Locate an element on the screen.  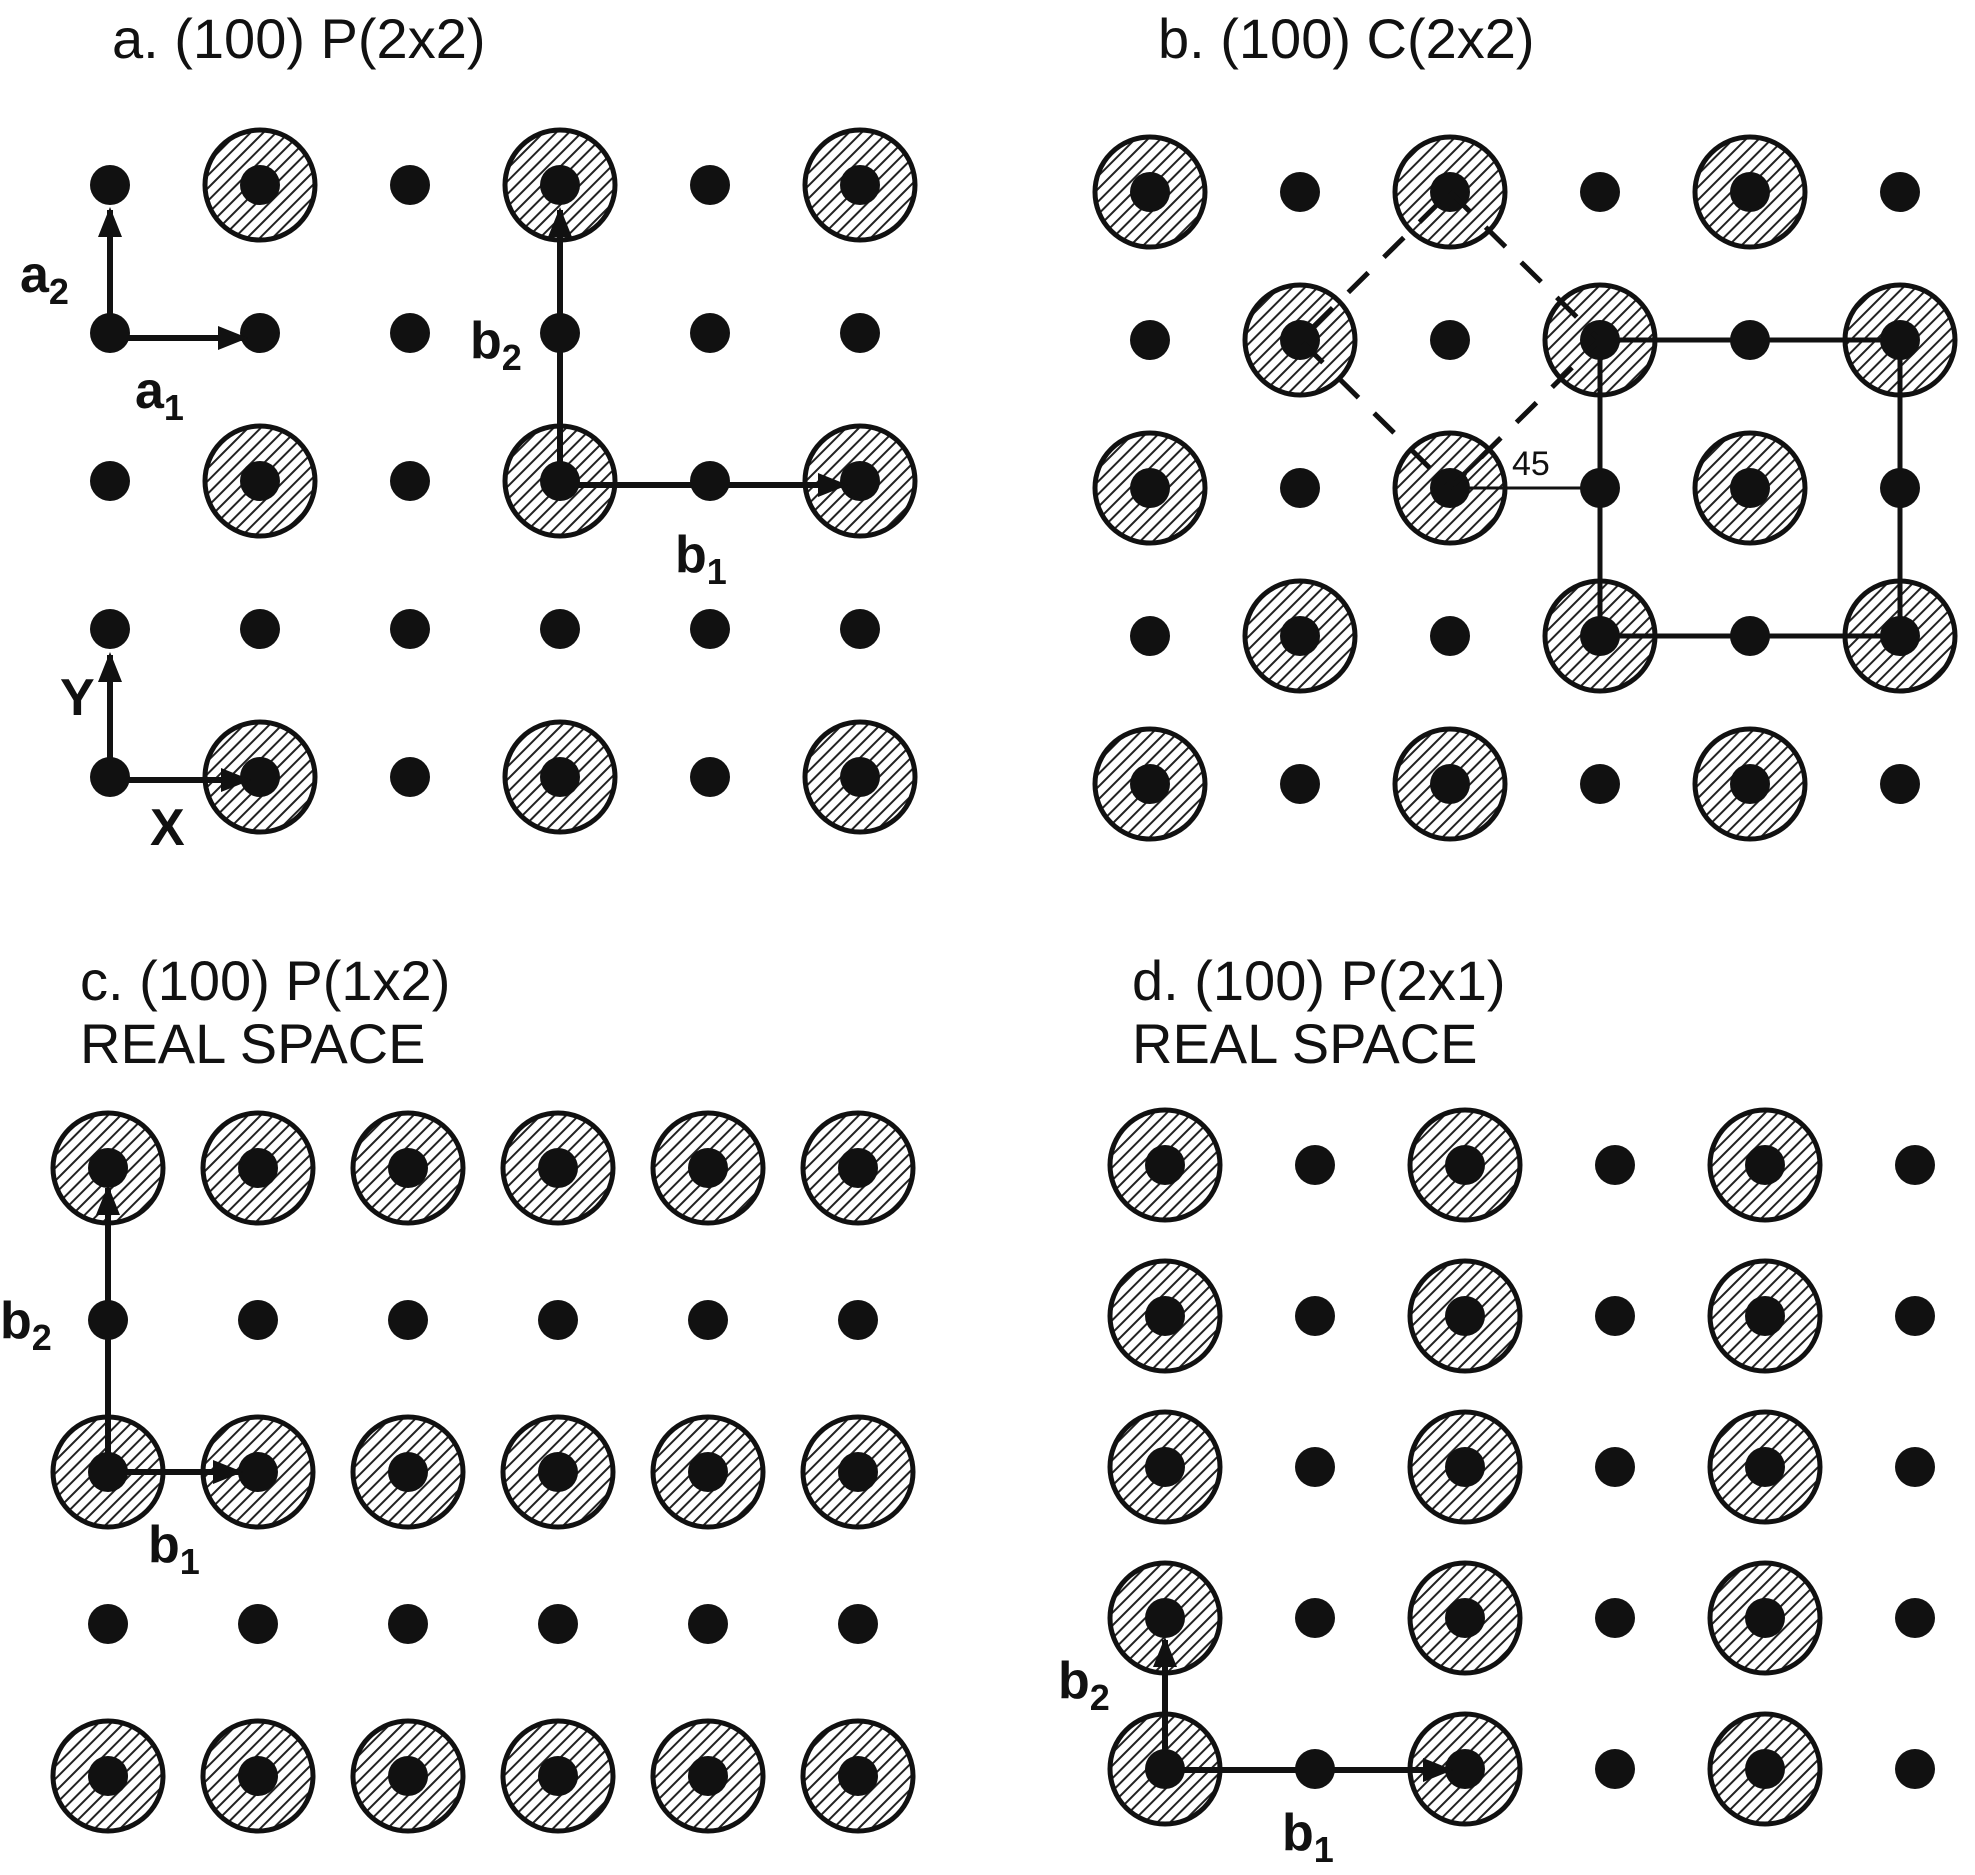
panel-b-title: b. (100) C(2x2) is located at coordinates (1346, 38).